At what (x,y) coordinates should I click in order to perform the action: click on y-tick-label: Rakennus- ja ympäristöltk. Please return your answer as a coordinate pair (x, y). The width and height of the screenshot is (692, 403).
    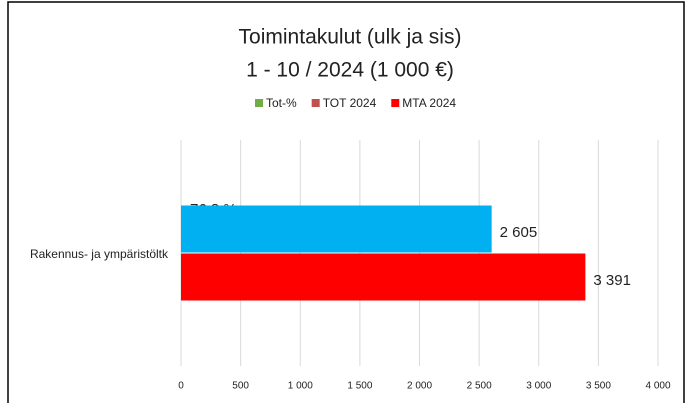
    Looking at the image, I should click on (99, 254).